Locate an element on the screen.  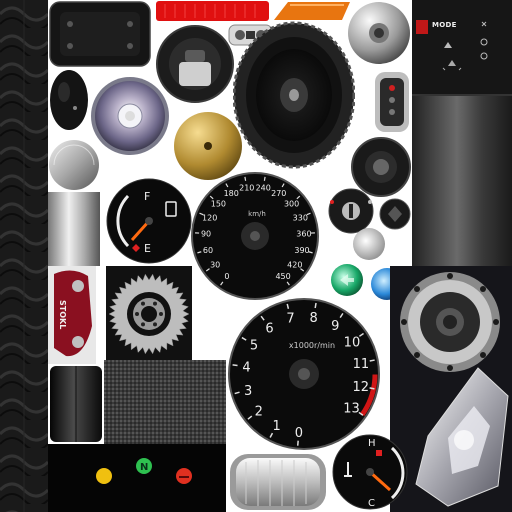
speedometer-tick-label: 330 is located at coordinates (300, 217).